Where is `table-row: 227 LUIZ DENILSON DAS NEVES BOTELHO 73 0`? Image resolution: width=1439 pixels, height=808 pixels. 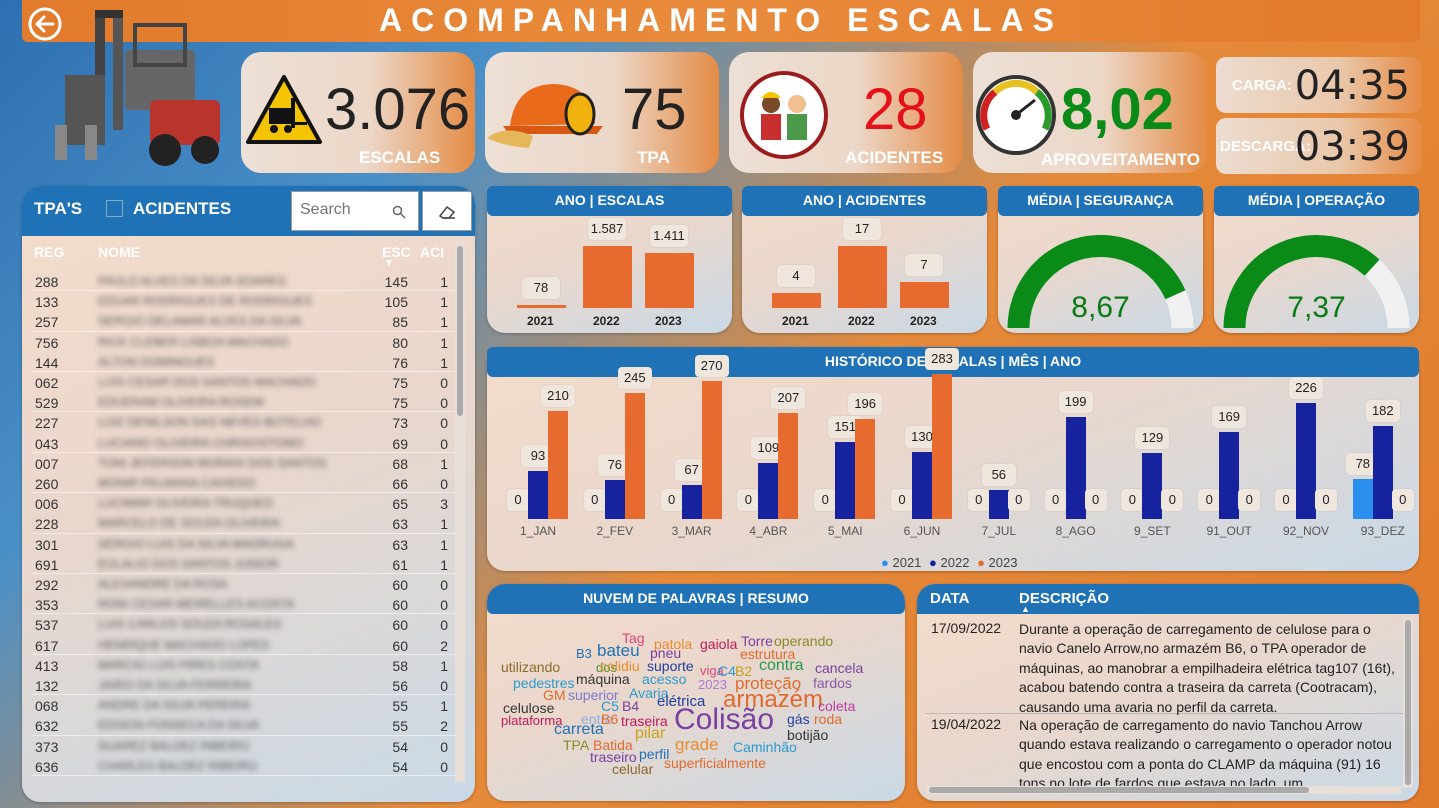
table-row: 227 LUIZ DENILSON DAS NEVES BOTELHO 73 0 is located at coordinates (248, 422).